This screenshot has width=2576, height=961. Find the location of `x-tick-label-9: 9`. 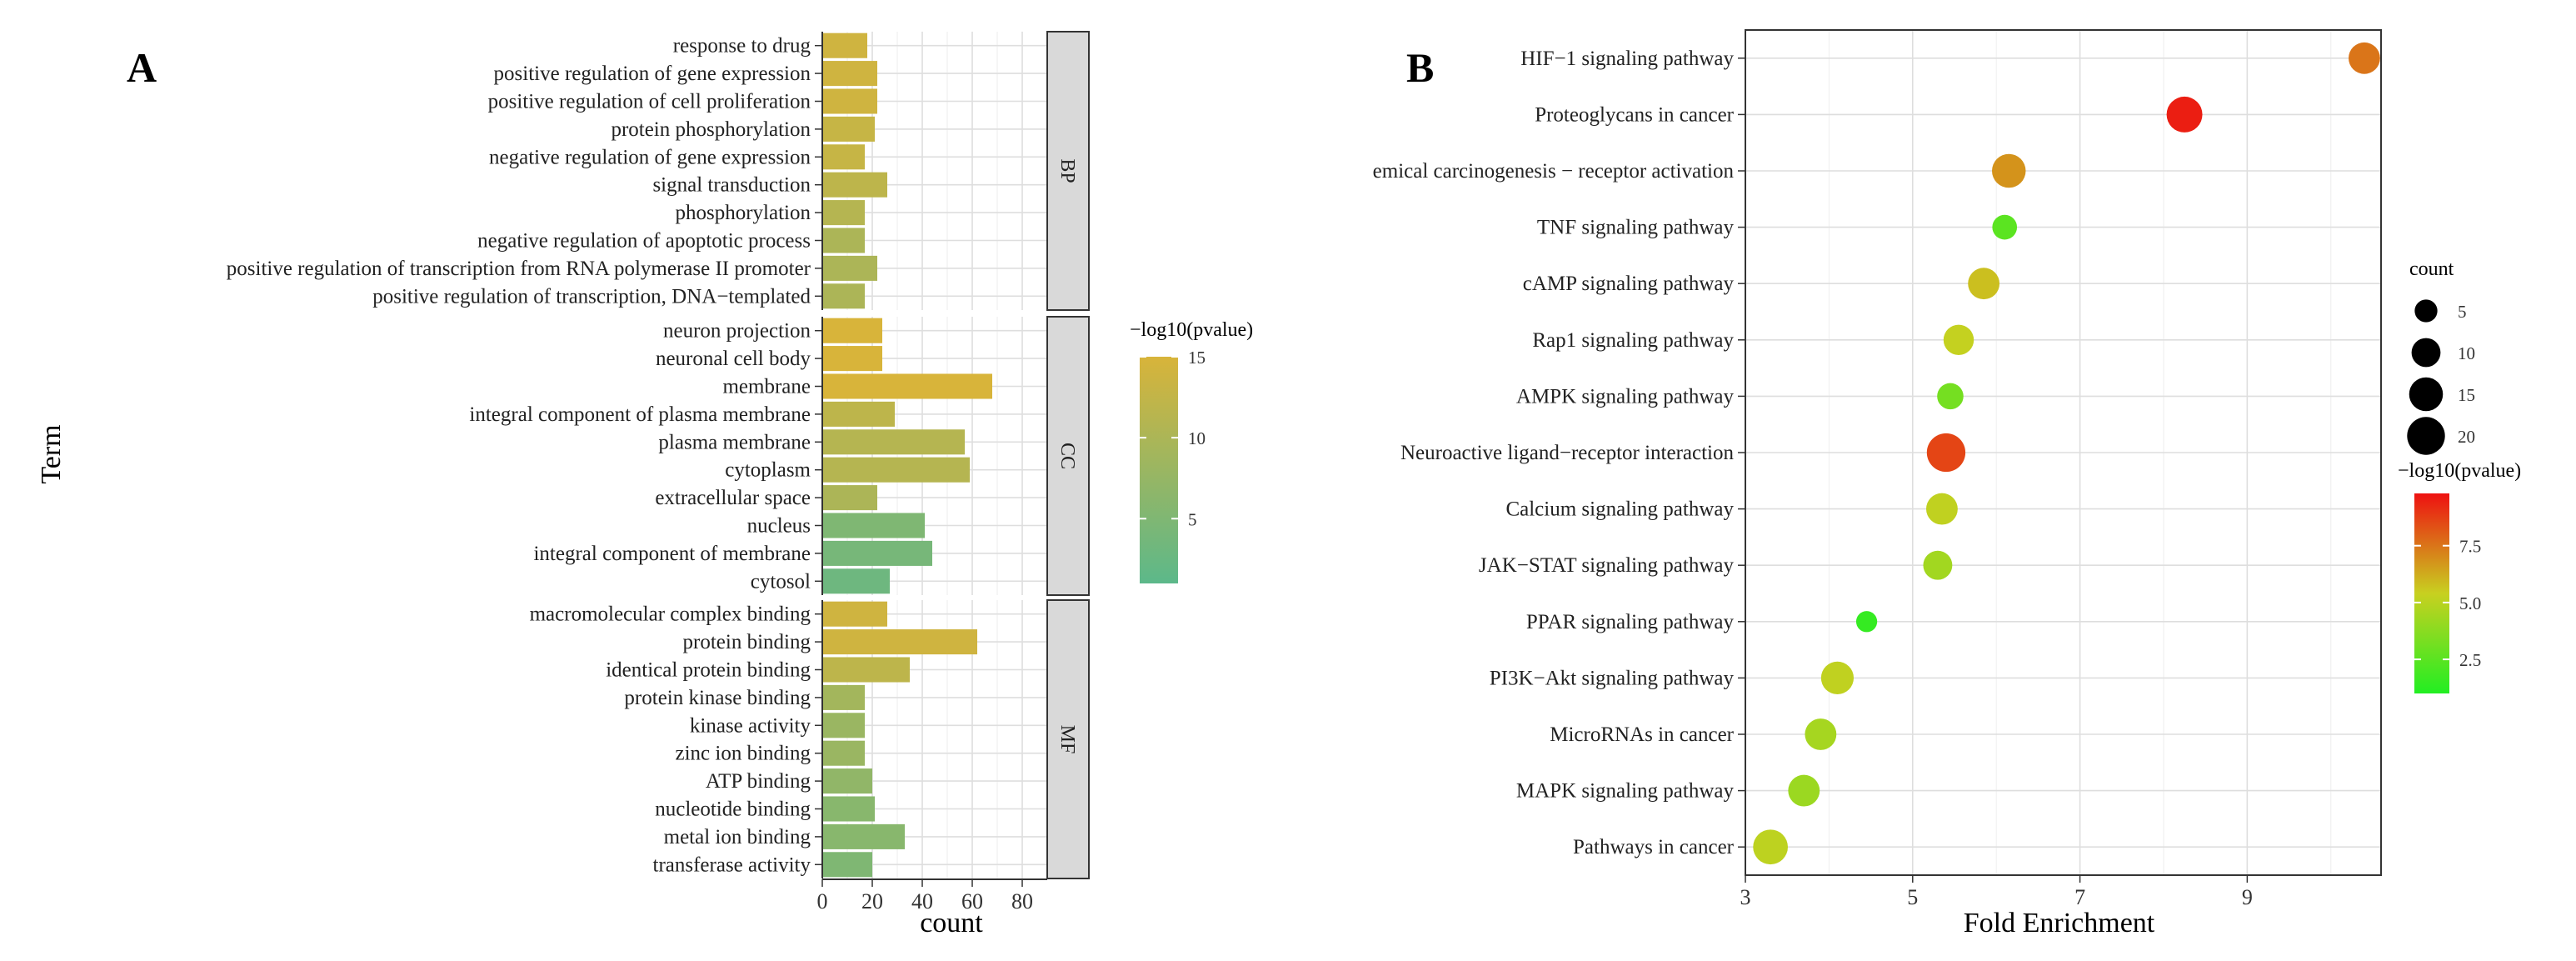

x-tick-label-9: 9 is located at coordinates (2247, 897).